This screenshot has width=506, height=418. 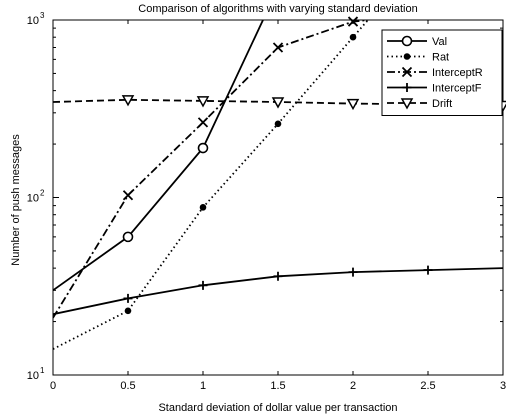 I want to click on x-tick-label: 1.5, so click(x=277, y=386).